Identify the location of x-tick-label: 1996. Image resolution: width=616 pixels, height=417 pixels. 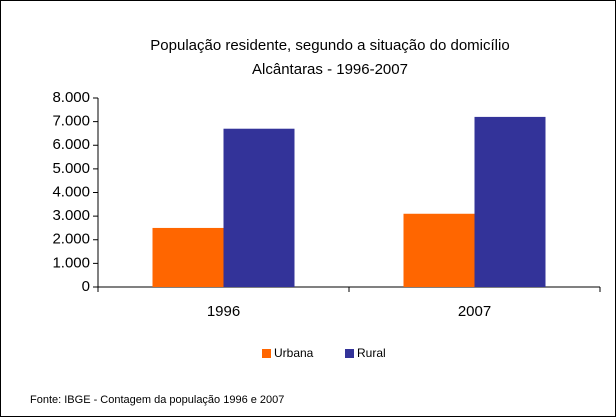
(223, 311).